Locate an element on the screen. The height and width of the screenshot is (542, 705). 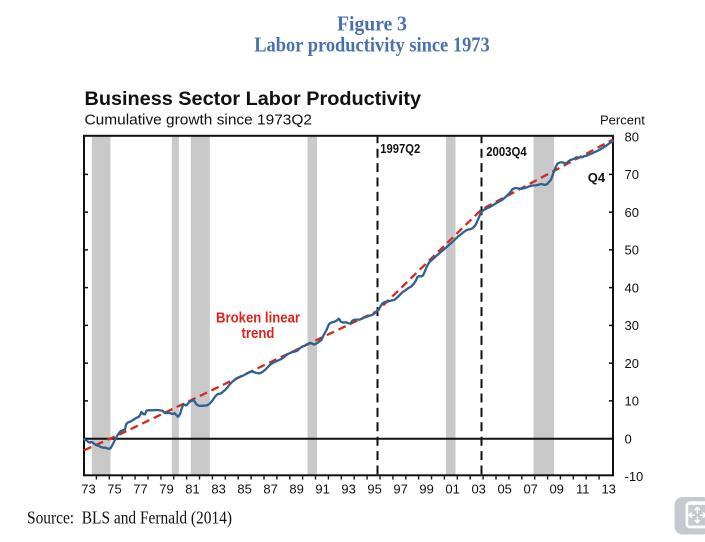
svg-text: 0 is located at coordinates (628, 438).